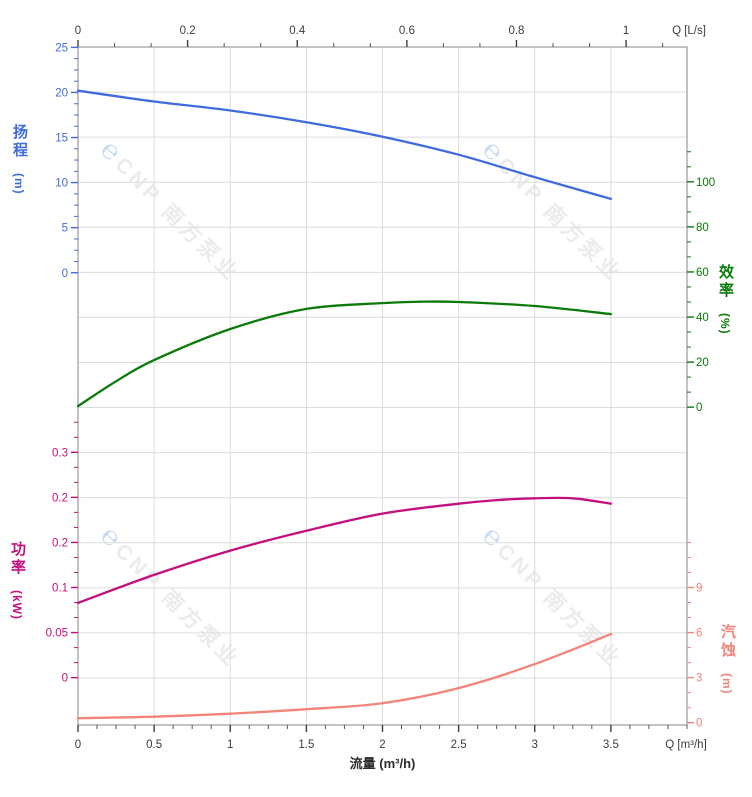  What do you see at coordinates (61, 48) in the screenshot?
I see `svg-text: 25` at bounding box center [61, 48].